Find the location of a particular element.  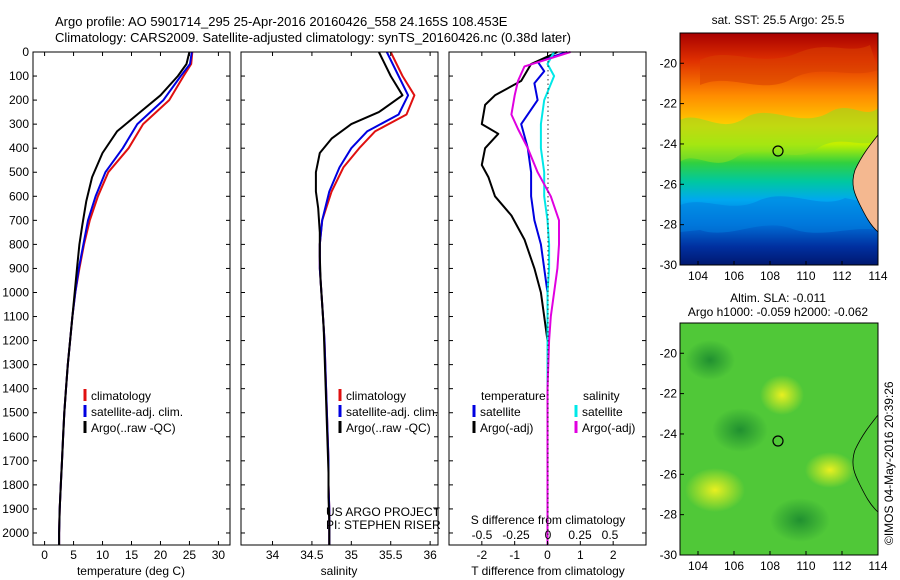

legend-label: satellite is located at coordinates (500, 412).